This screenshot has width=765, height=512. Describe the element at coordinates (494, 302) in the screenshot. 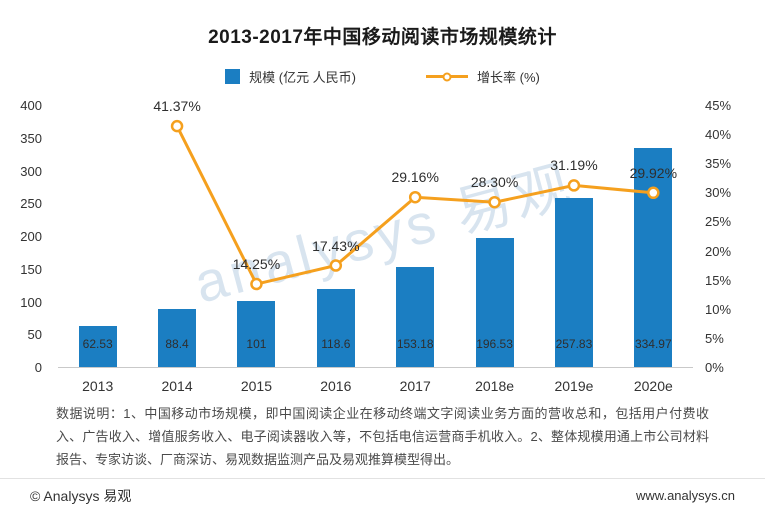

I see `bar-2018e` at that location.